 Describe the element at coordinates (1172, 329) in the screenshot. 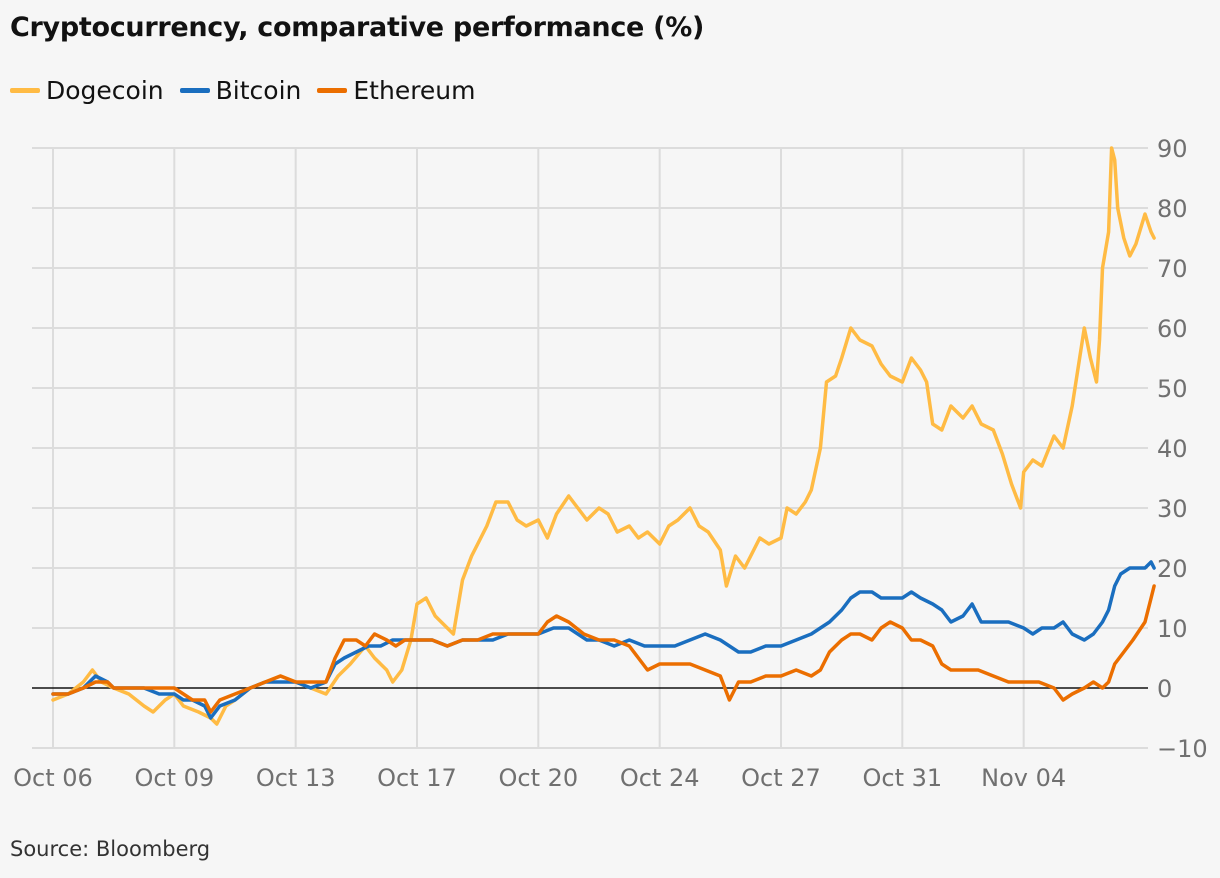

I see `y-tick-label: 60` at that location.